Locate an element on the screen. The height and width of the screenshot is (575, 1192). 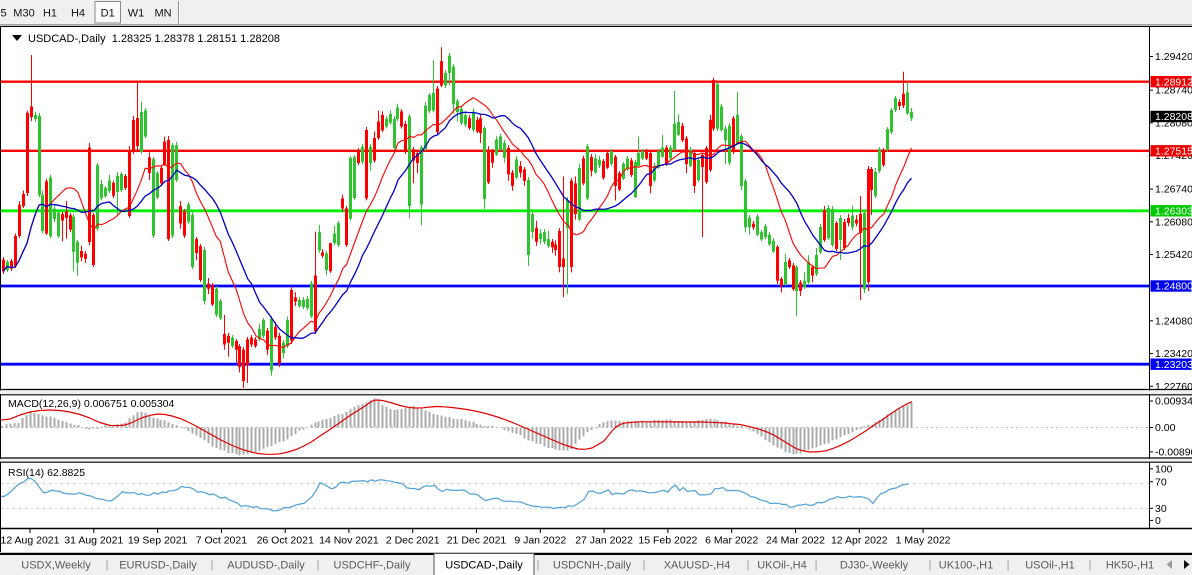
svg-text: 1.29420 is located at coordinates (1173, 57).